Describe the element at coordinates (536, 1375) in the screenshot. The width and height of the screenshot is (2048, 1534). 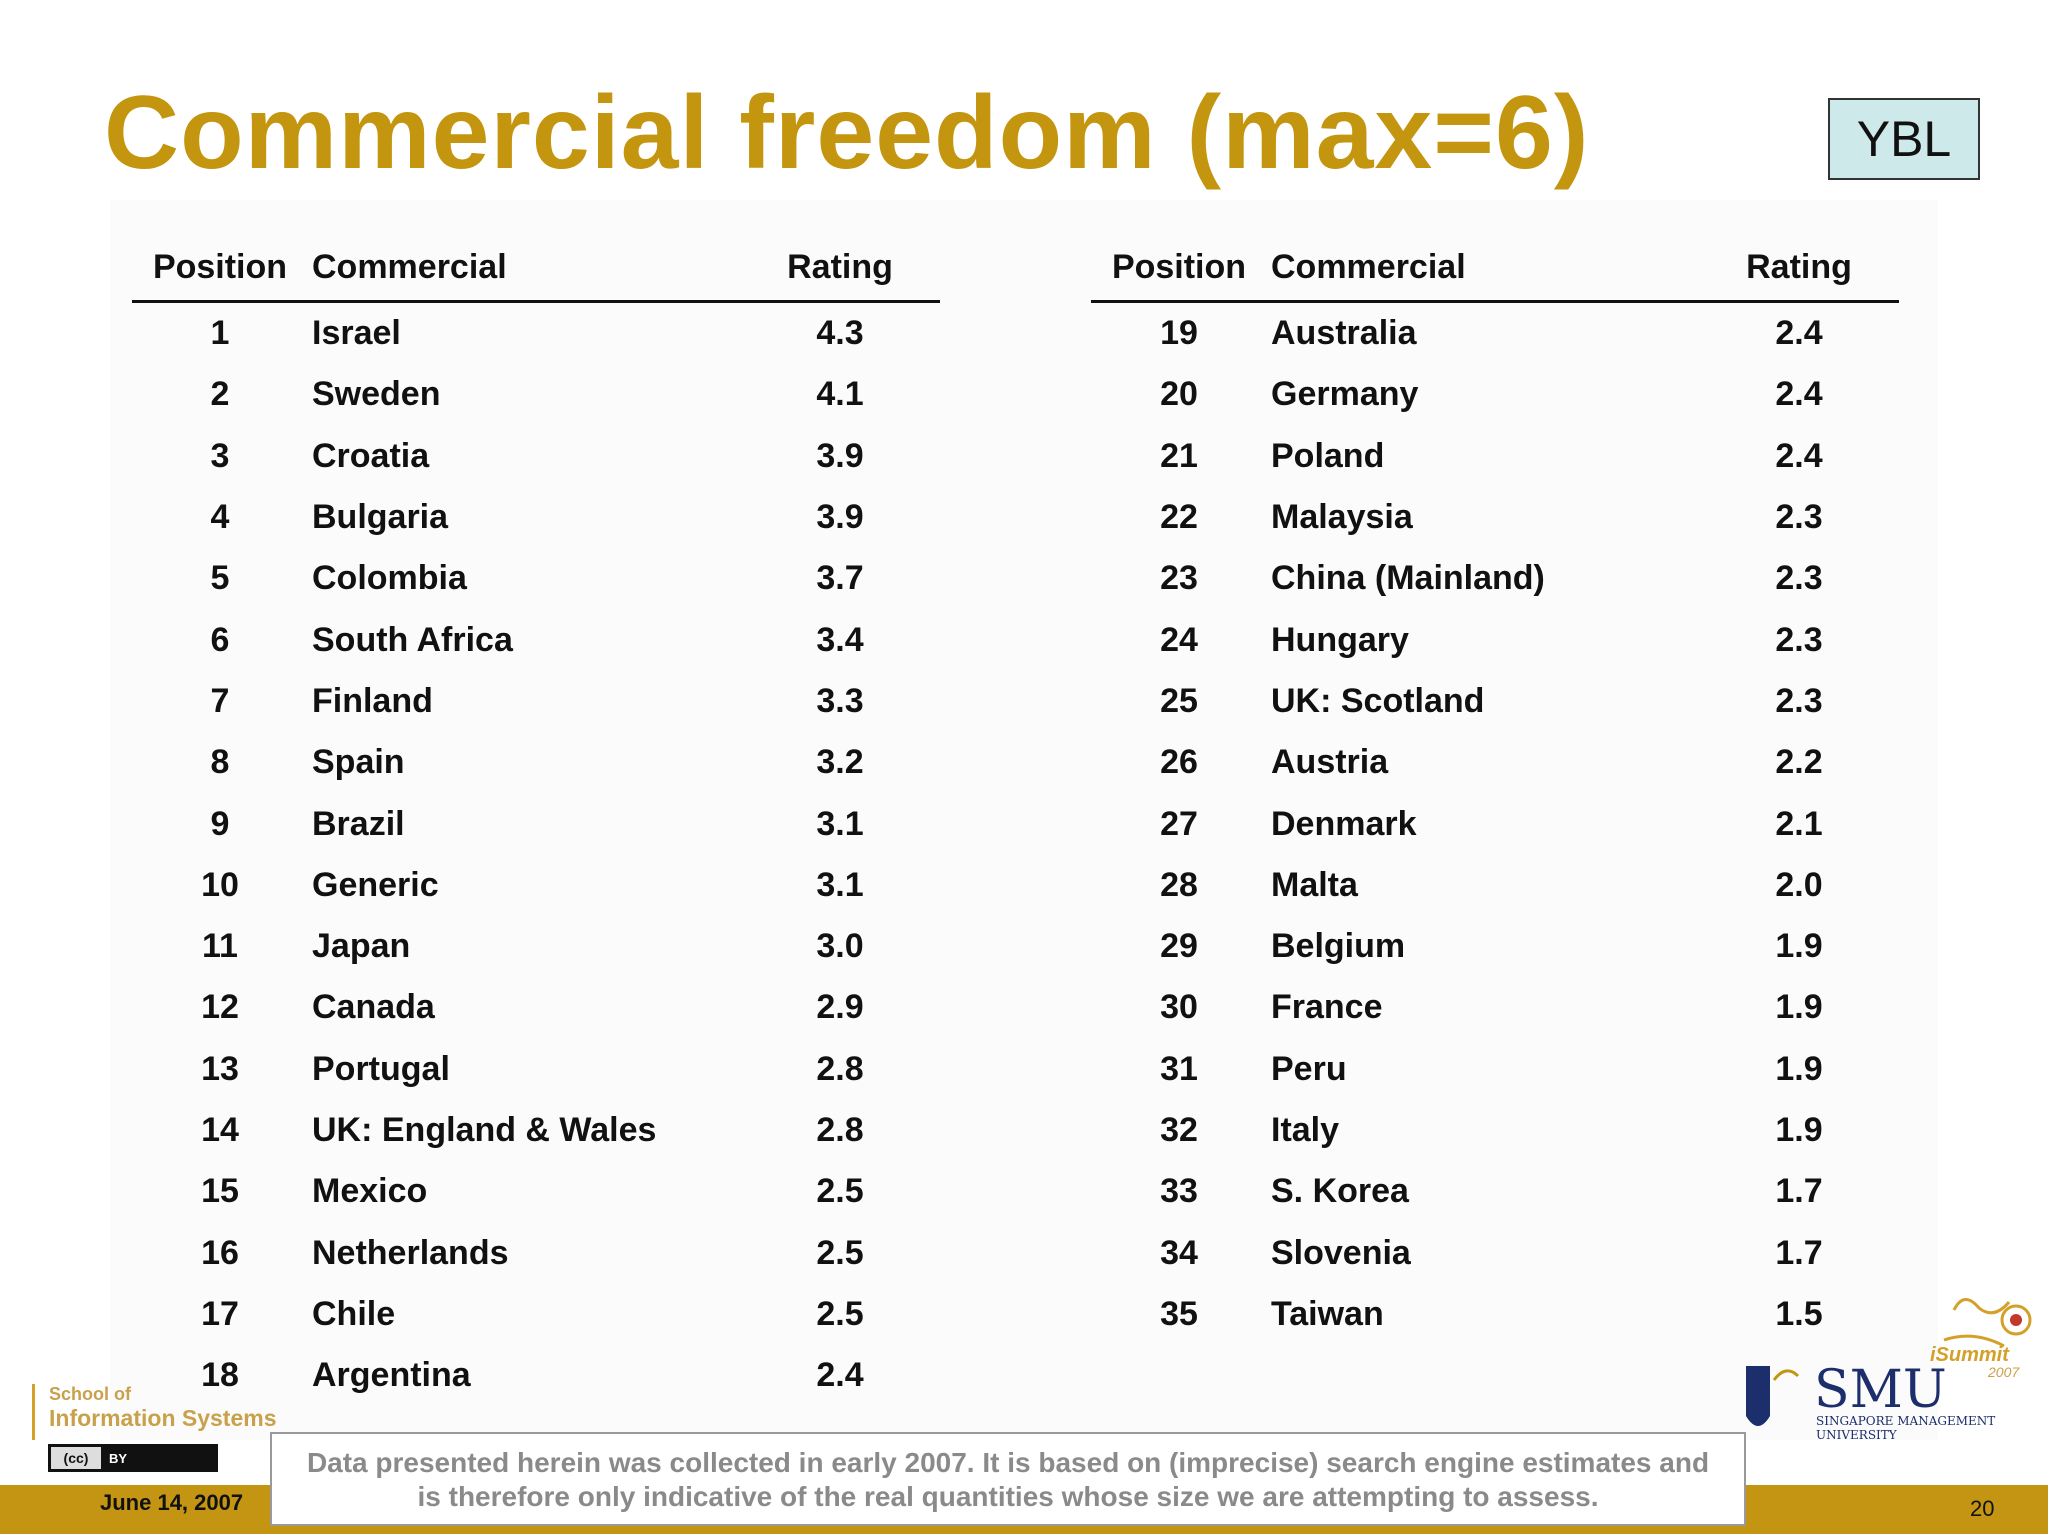
I see `table-row: 18 Argentina 2.4` at that location.